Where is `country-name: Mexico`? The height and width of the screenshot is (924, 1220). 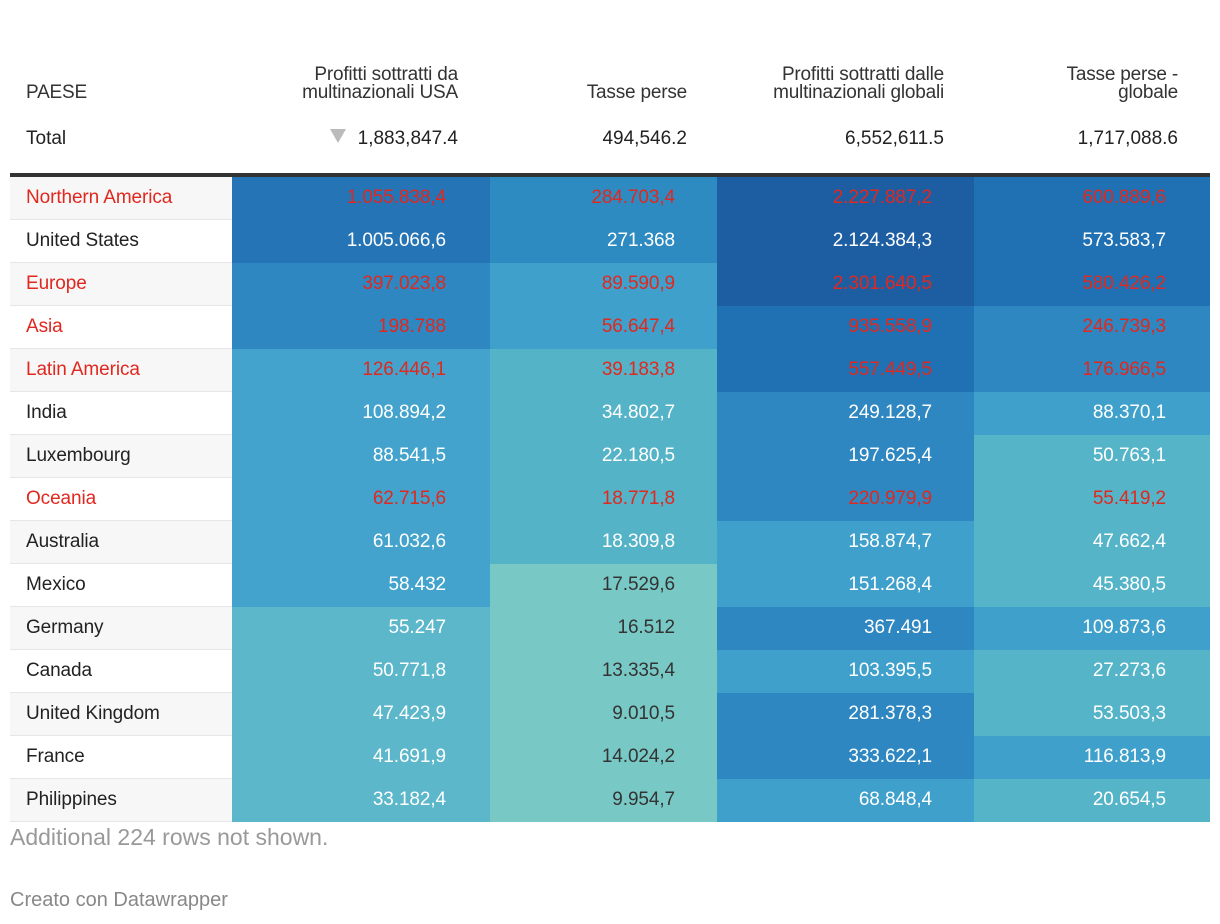
country-name: Mexico is located at coordinates (121, 585).